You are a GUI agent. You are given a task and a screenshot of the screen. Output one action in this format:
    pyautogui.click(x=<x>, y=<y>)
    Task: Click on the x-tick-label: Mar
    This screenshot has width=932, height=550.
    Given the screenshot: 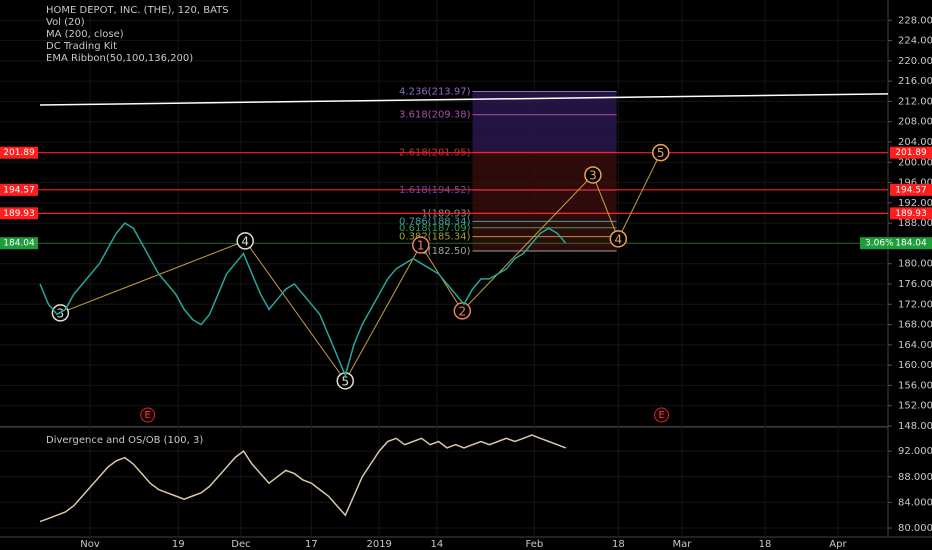 What is the action you would take?
    pyautogui.click(x=682, y=544)
    